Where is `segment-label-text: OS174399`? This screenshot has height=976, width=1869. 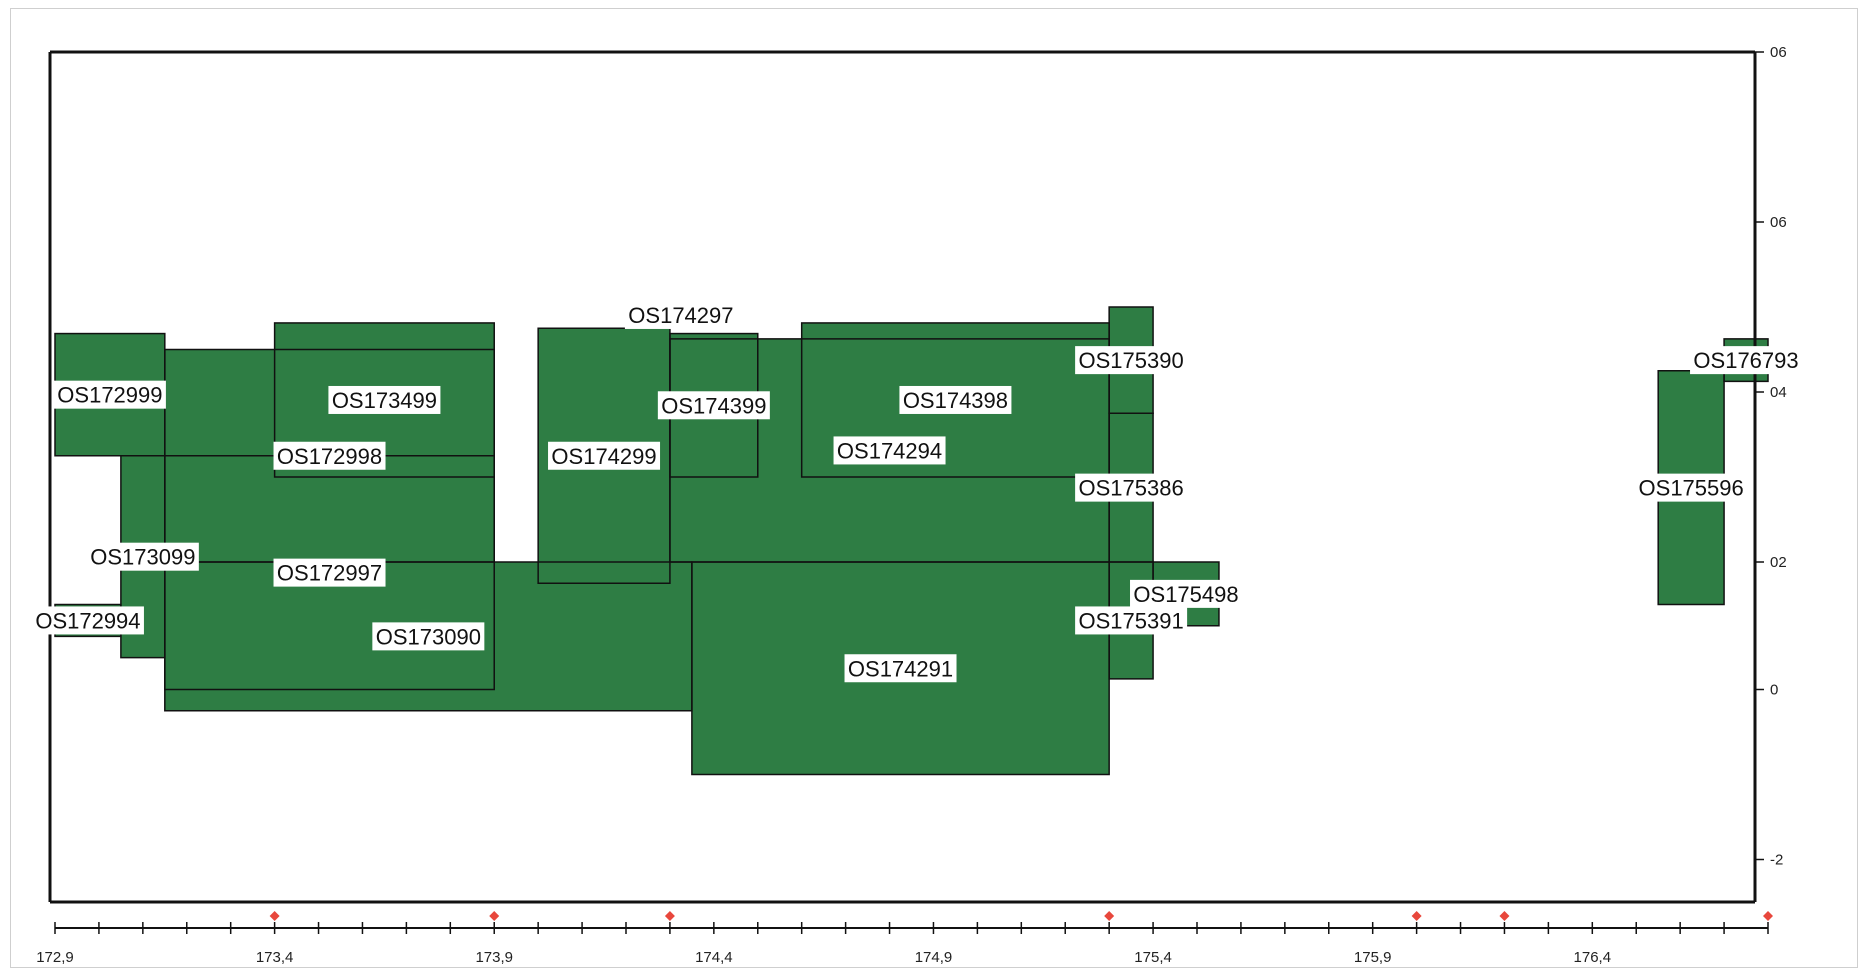 segment-label-text: OS174399 is located at coordinates (713, 405).